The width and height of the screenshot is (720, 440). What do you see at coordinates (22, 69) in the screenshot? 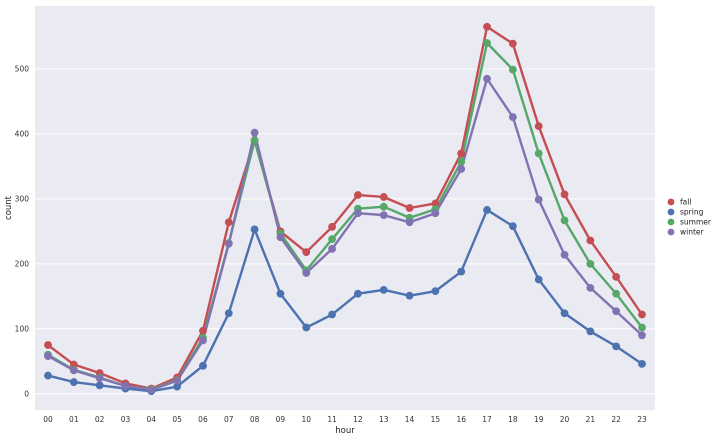
I see `y-tick-label: 500` at bounding box center [22, 69].